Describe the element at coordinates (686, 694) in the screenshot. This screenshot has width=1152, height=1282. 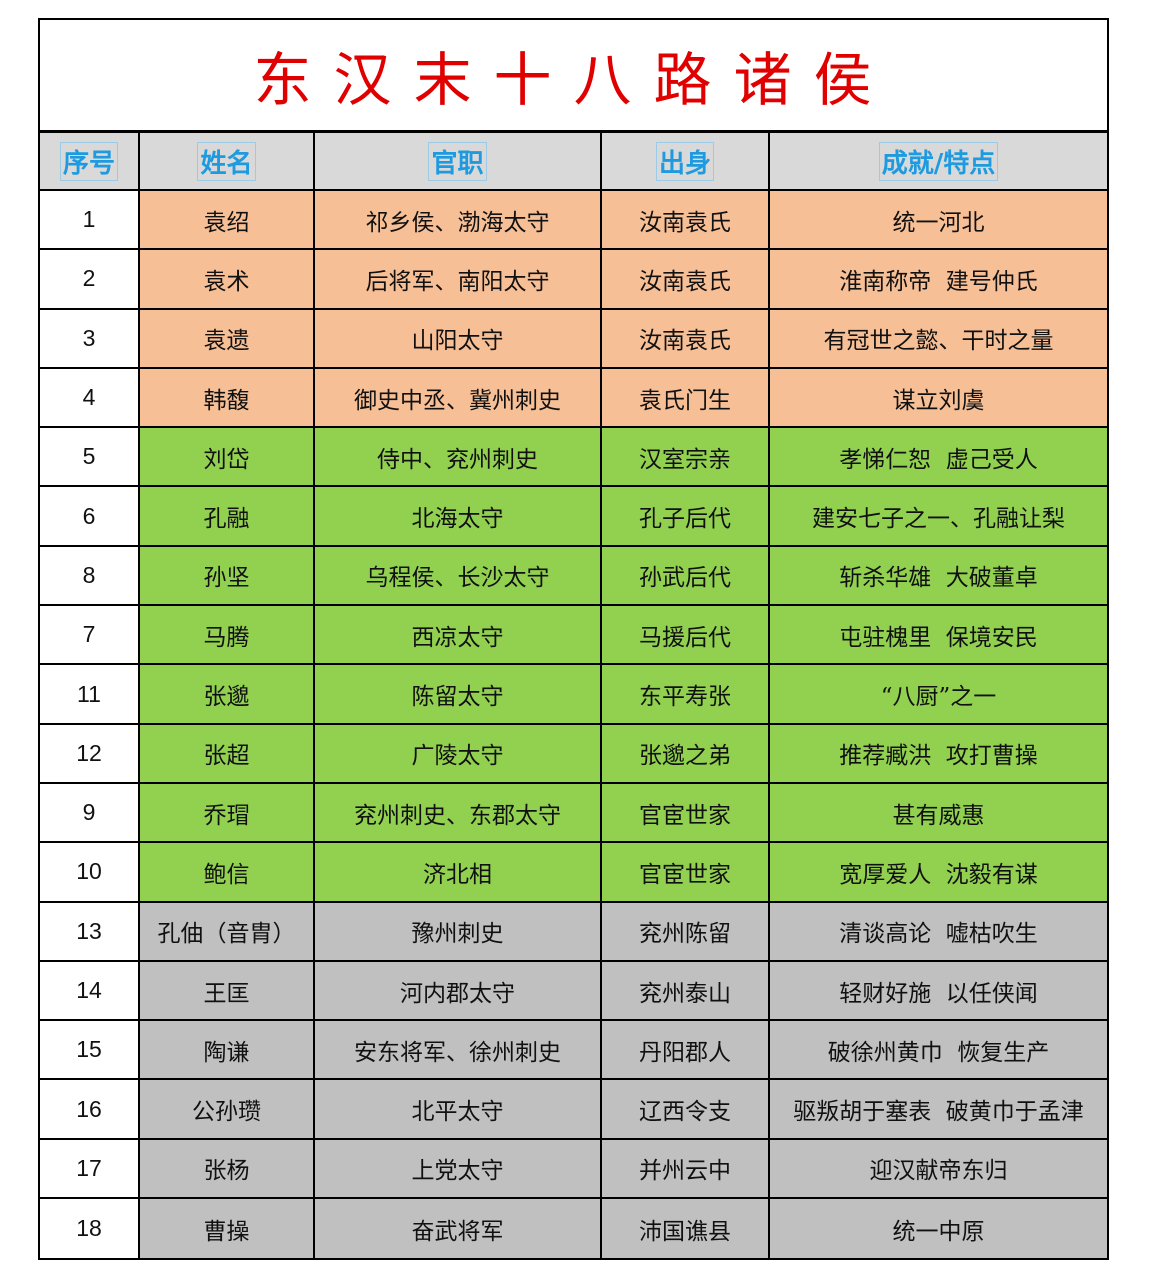
I see `cell-origin: 东平寿张` at that location.